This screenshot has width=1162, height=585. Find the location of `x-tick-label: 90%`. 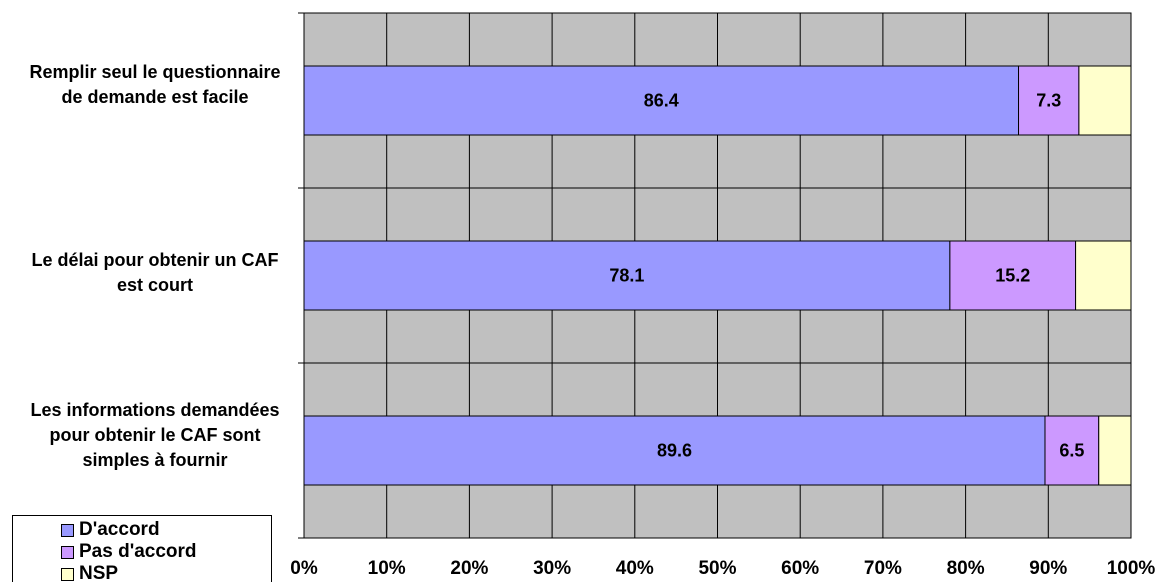

x-tick-label: 90% is located at coordinates (1048, 568).